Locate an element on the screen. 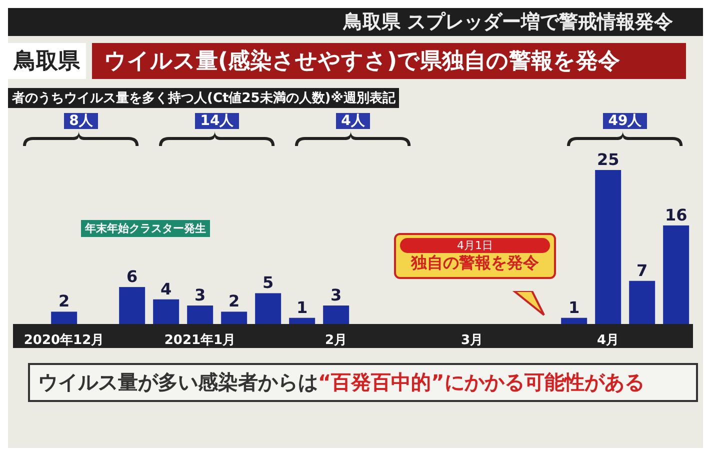  text: 鳥取県 スプレッダー増で警戒情報発令 is located at coordinates (355, 22).